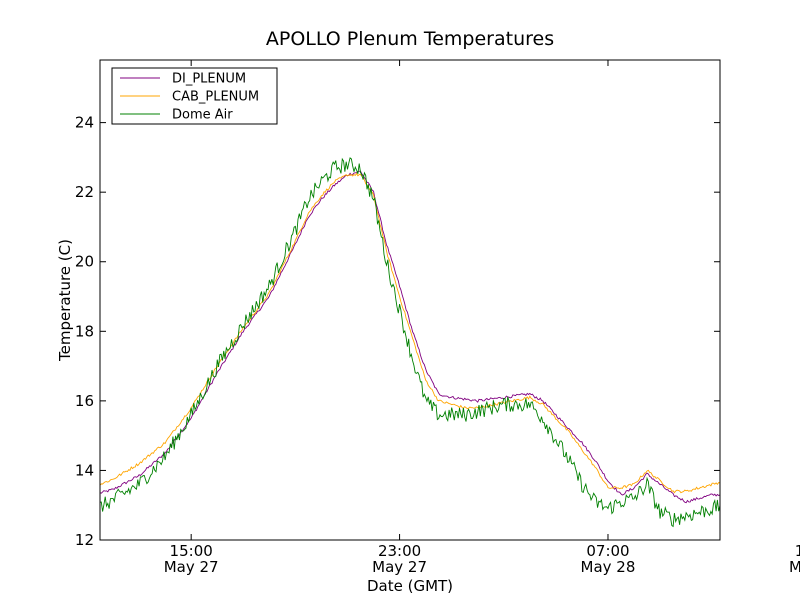 Image resolution: width=800 pixels, height=600 pixels. Describe the element at coordinates (84, 470) in the screenshot. I see `y-tick-label: 14` at that location.